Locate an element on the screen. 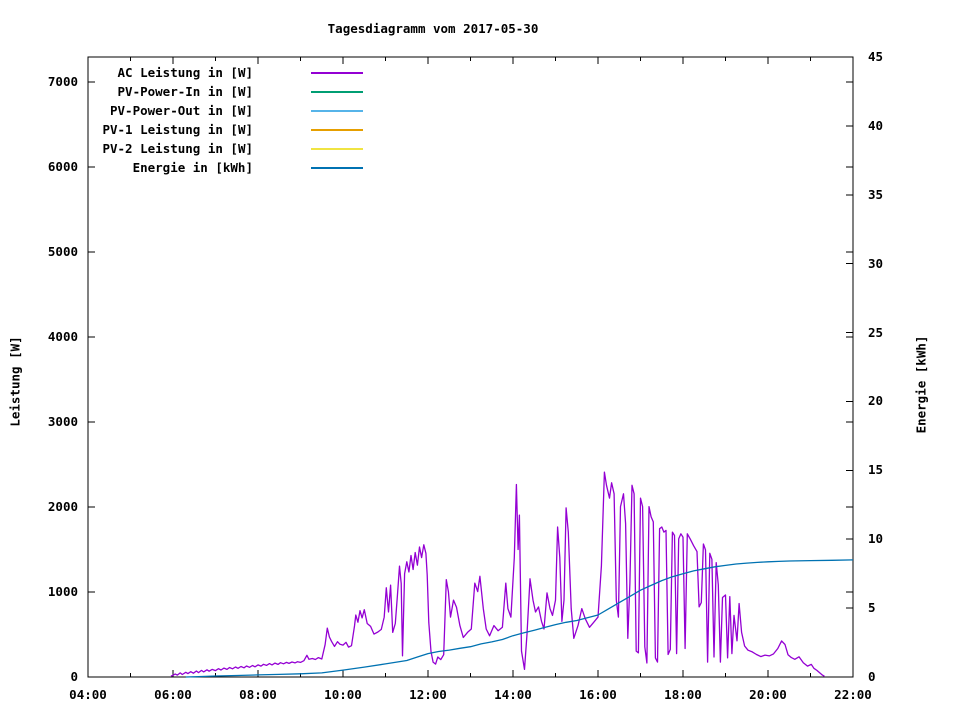 This screenshot has width=960, height=720. legend-label: PV-Power-Out in [W] is located at coordinates (181, 110).